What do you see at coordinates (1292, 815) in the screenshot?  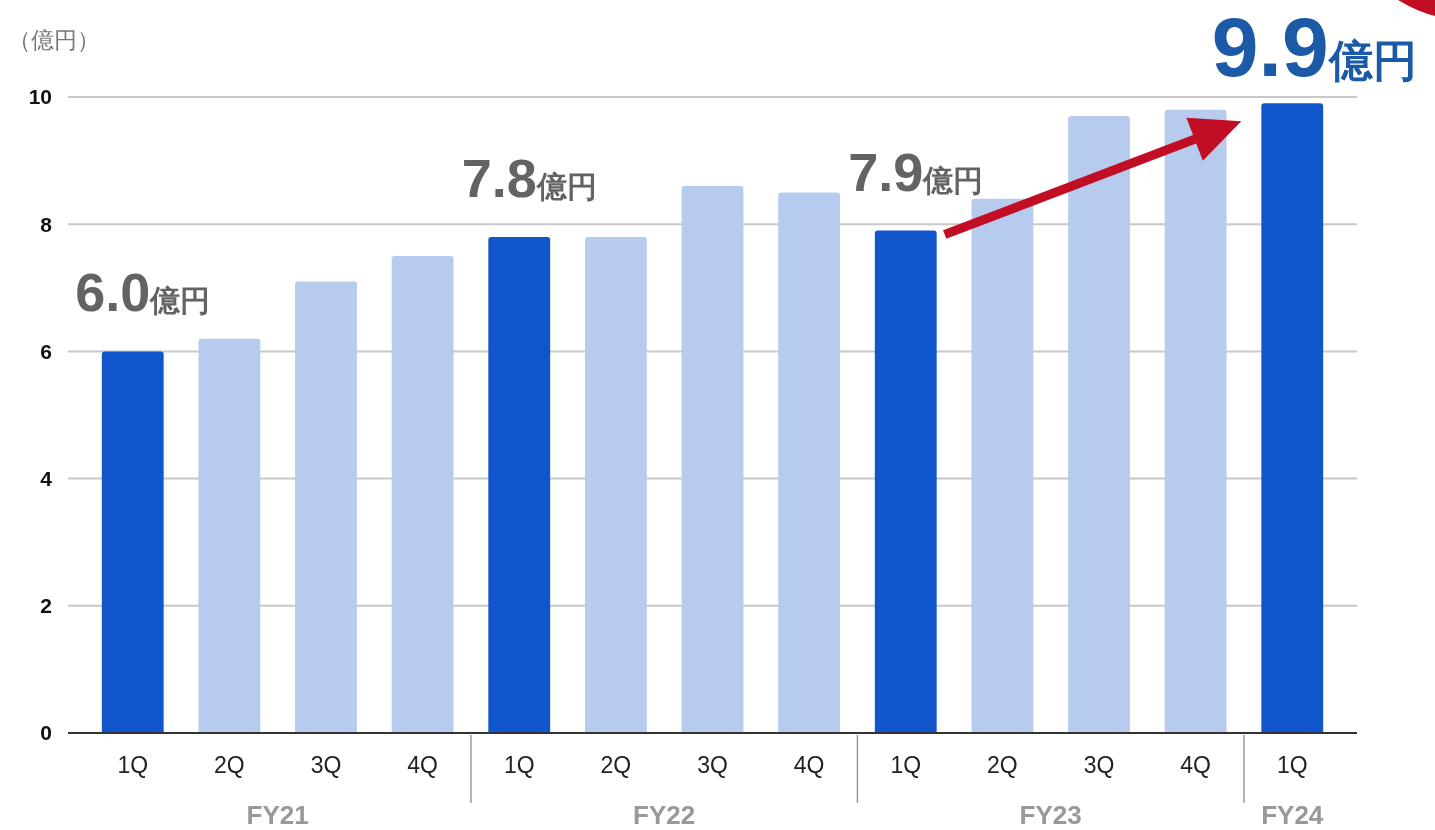 I see `text: FY24` at bounding box center [1292, 815].